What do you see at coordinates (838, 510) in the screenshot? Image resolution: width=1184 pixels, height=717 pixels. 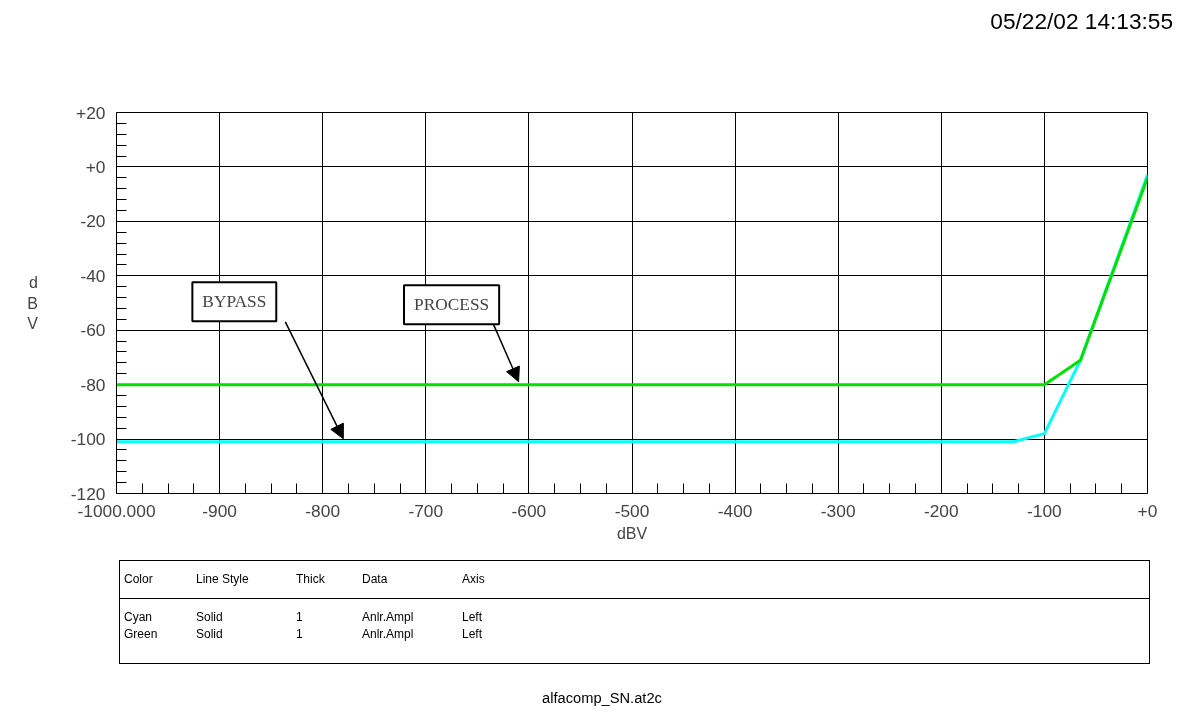 I see `x-tick-label: -300` at bounding box center [838, 510].